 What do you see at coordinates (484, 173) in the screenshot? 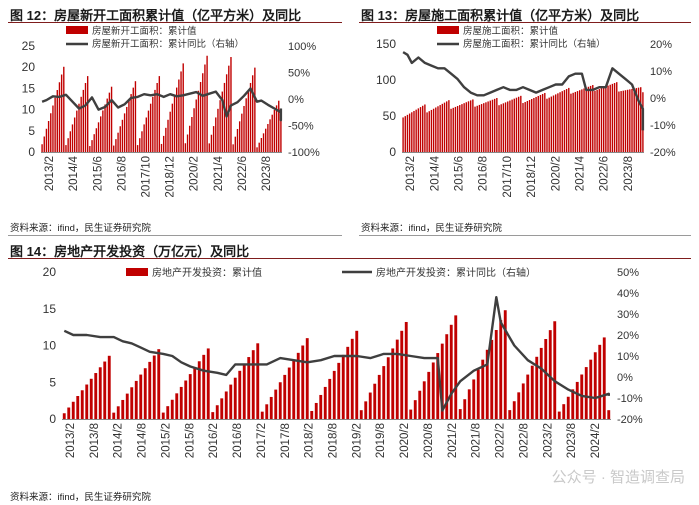
I see `under_construction-x-tick-label: 2016/8` at bounding box center [484, 173].